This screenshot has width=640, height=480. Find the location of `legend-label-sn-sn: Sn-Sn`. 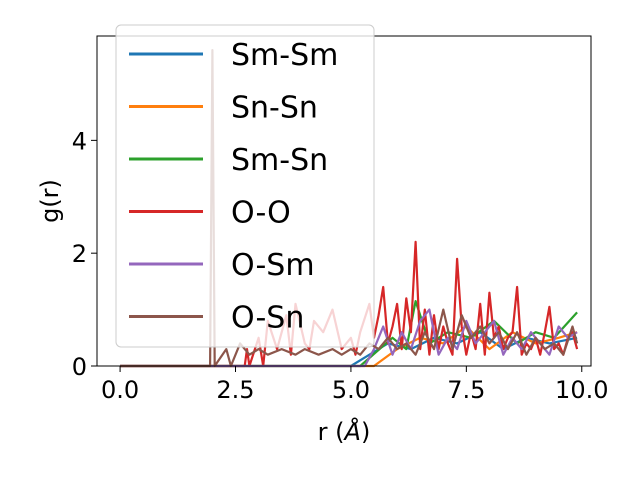

legend-label-sn-sn: Sn-Sn is located at coordinates (274, 108).